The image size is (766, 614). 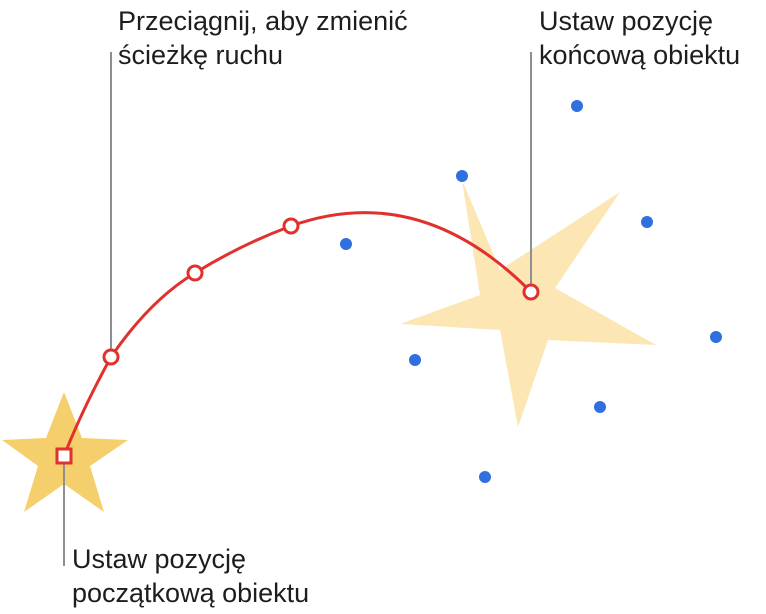 I want to click on callout-end-position: Ustaw pozycję końcową obiektu, so click(x=639, y=38).